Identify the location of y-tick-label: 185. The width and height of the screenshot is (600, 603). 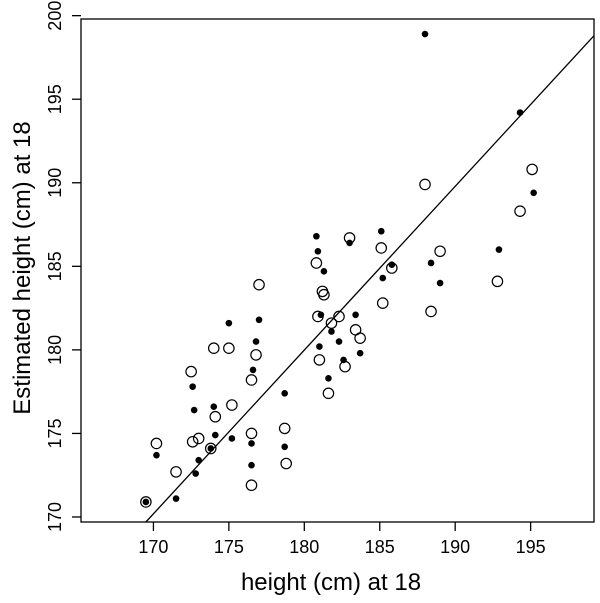
(55, 266).